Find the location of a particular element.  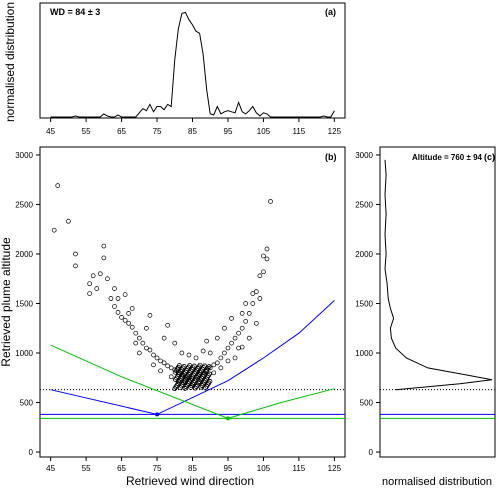

panel-a-x-tick-label: 125 is located at coordinates (335, 131).